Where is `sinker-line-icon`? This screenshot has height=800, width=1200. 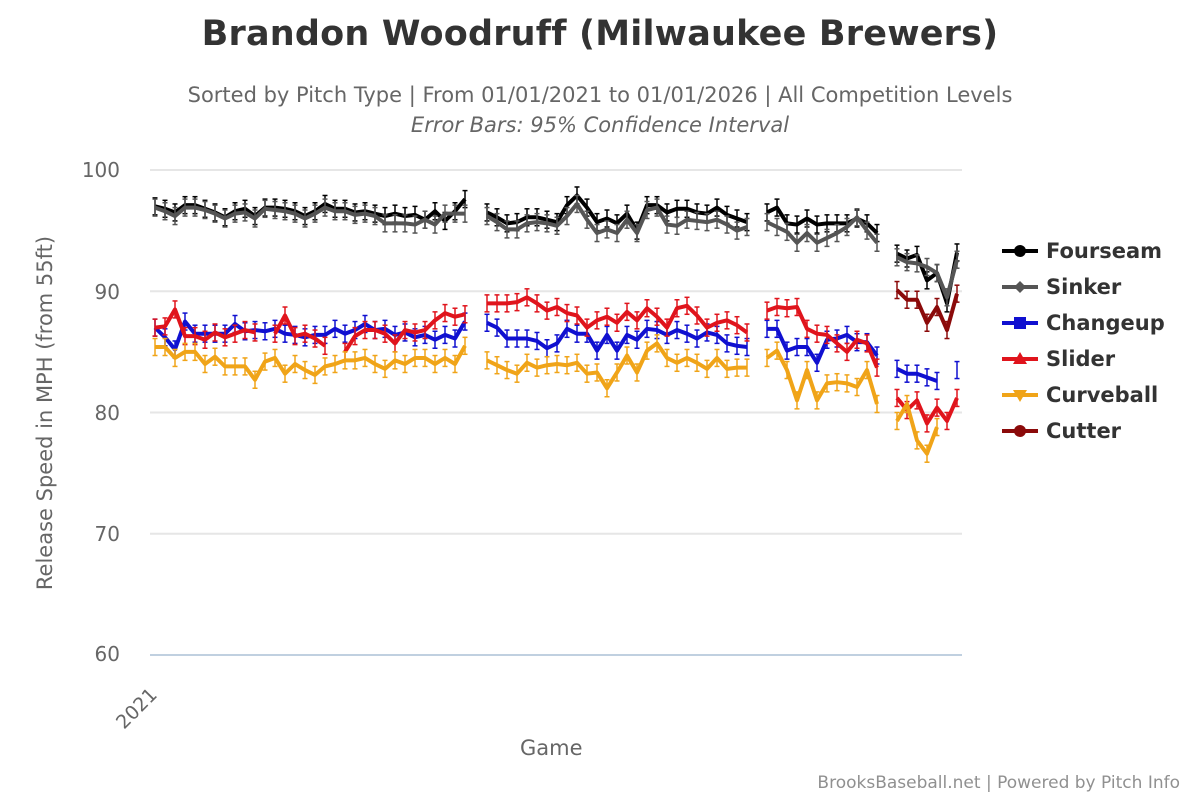
sinker-line-icon is located at coordinates (1020, 287).